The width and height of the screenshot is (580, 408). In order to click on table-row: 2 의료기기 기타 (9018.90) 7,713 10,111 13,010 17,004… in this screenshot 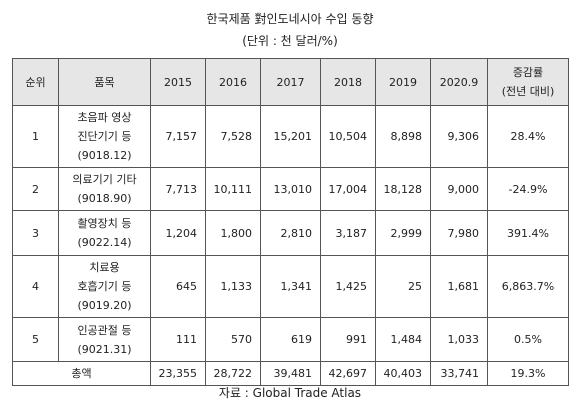, I will do `click(290, 189)`.